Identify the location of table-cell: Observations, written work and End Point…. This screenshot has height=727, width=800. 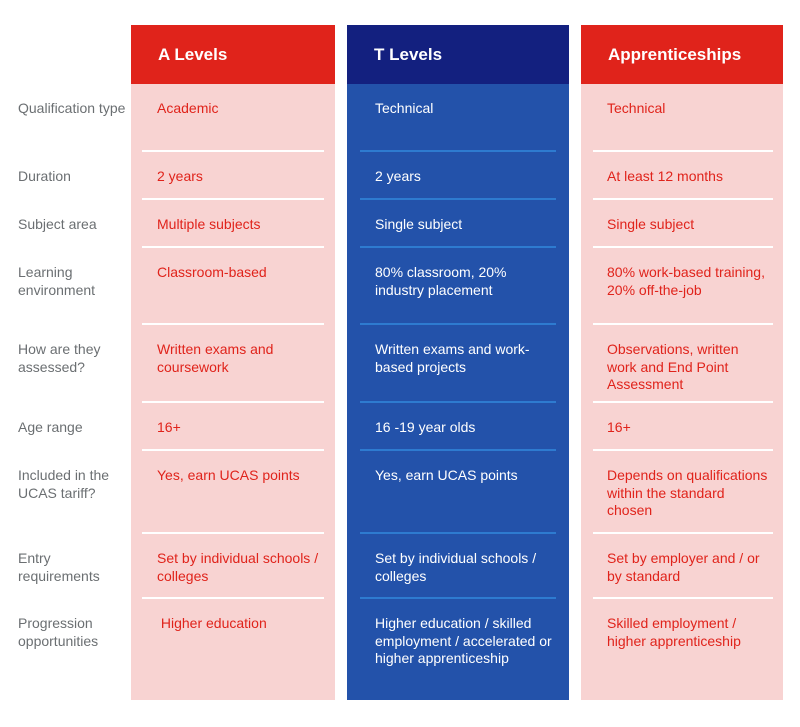
(682, 364).